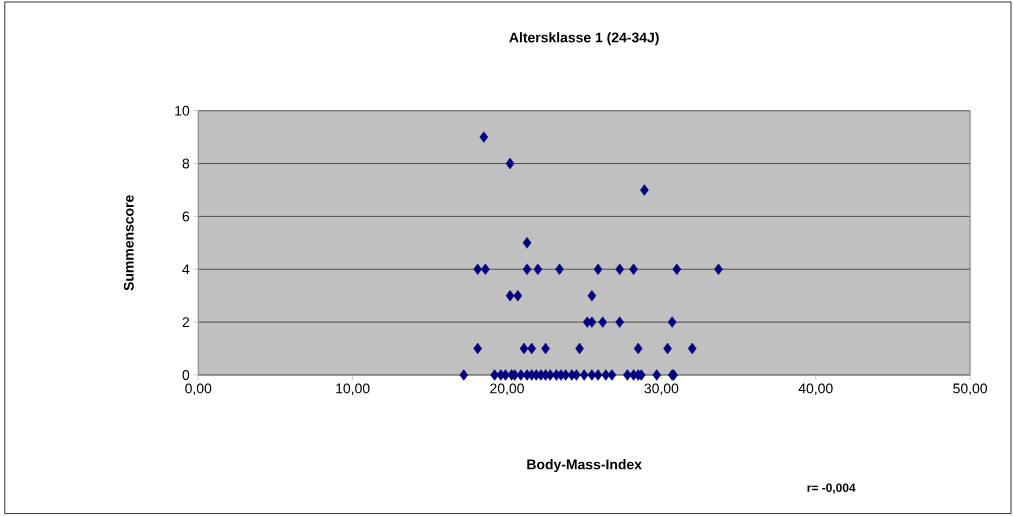 The width and height of the screenshot is (1013, 516). Describe the element at coordinates (970, 389) in the screenshot. I see `x-tick-label: 50,00` at that location.